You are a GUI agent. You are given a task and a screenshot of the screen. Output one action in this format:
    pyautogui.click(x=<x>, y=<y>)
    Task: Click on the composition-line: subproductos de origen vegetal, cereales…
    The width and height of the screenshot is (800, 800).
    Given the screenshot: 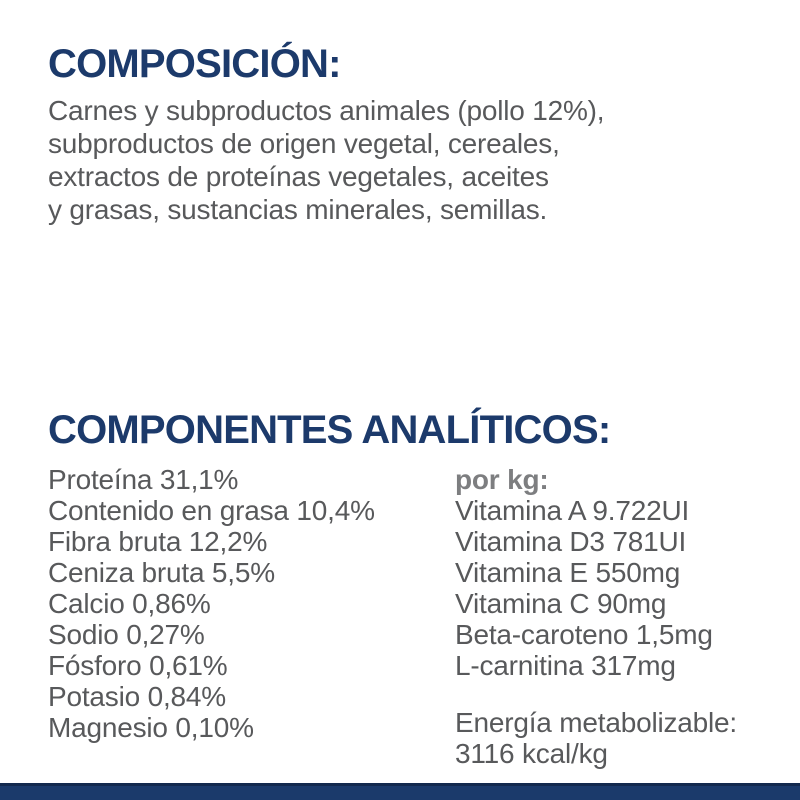 What is the action you would take?
    pyautogui.click(x=304, y=143)
    